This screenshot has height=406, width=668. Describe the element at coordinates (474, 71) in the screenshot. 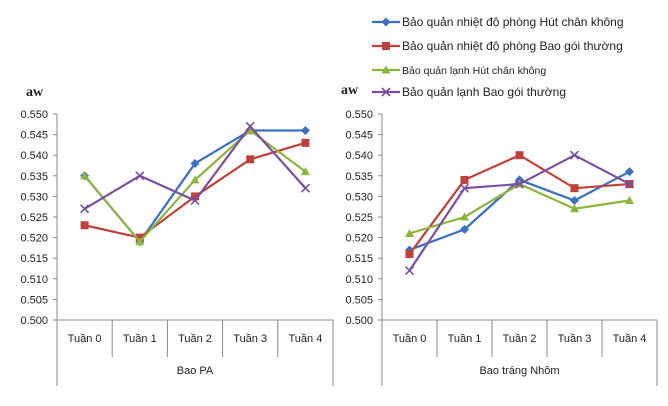

I see `legend-label-3: Bảo quản lạnh Hút chân không` at that location.